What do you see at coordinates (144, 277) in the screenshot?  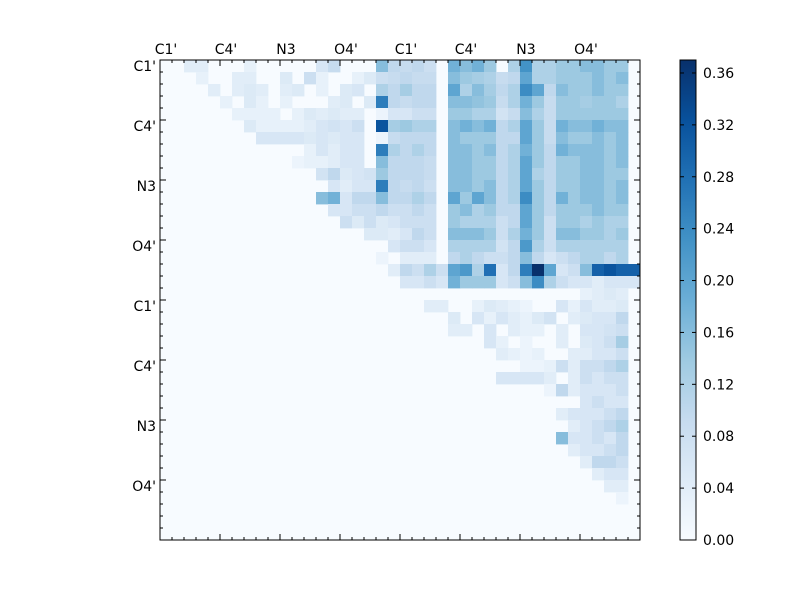 I see `y-tick-labels: C1' C4' N3 O4' C1' C4' N3 O4'` at bounding box center [144, 277].